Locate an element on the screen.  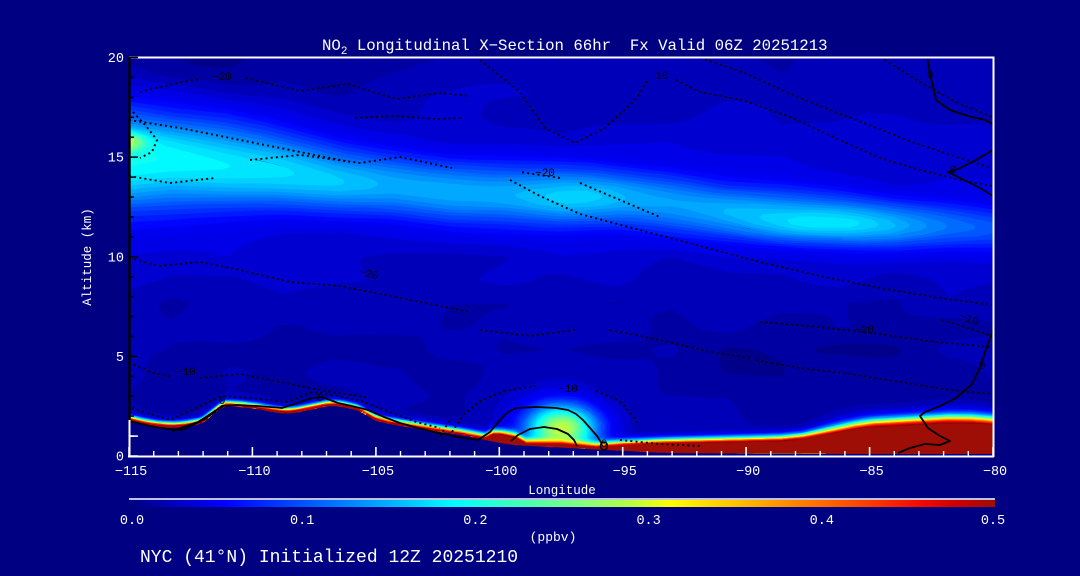
svg-text: −80 is located at coordinates (995, 472).